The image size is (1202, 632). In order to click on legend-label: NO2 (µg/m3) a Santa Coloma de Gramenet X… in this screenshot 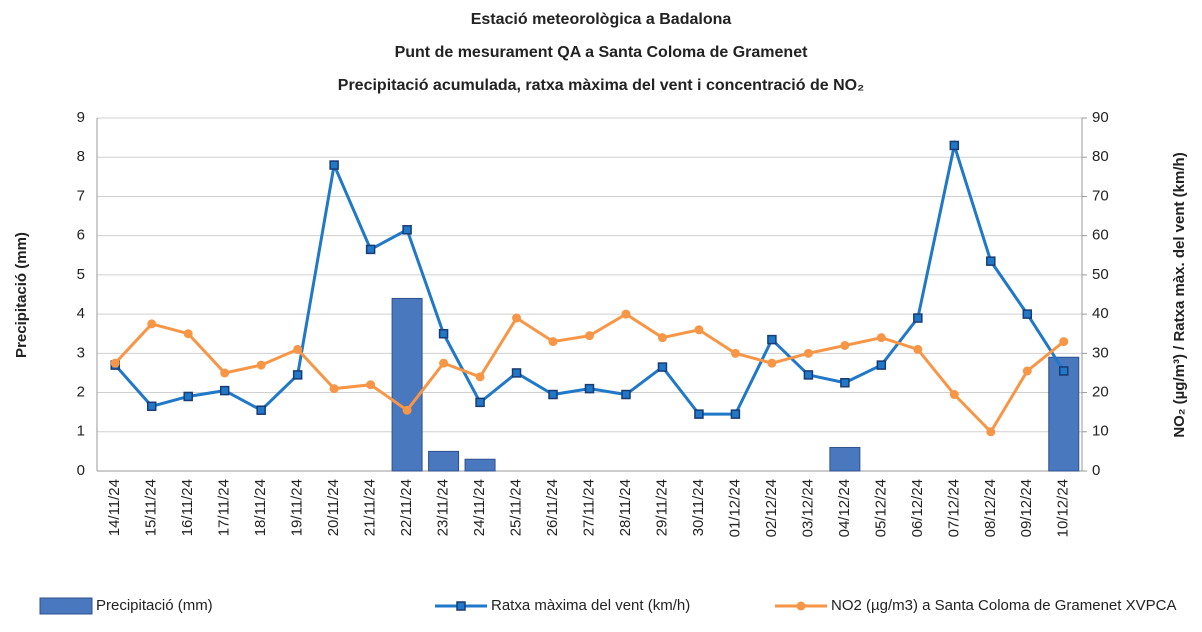, I will do `click(1003, 605)`.